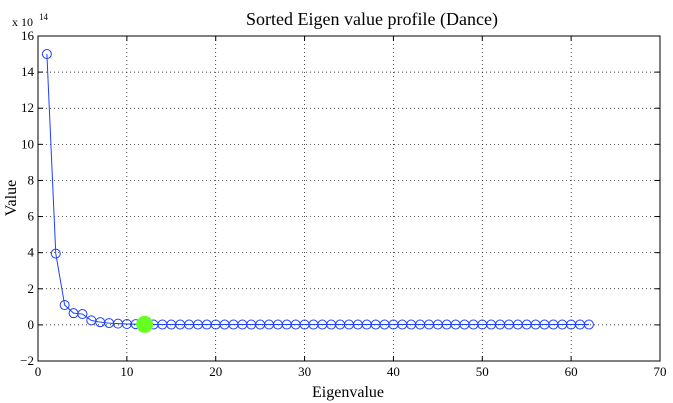 Image resolution: width=673 pixels, height=403 pixels. Describe the element at coordinates (31, 216) in the screenshot. I see `y-tick-label: 6` at that location.